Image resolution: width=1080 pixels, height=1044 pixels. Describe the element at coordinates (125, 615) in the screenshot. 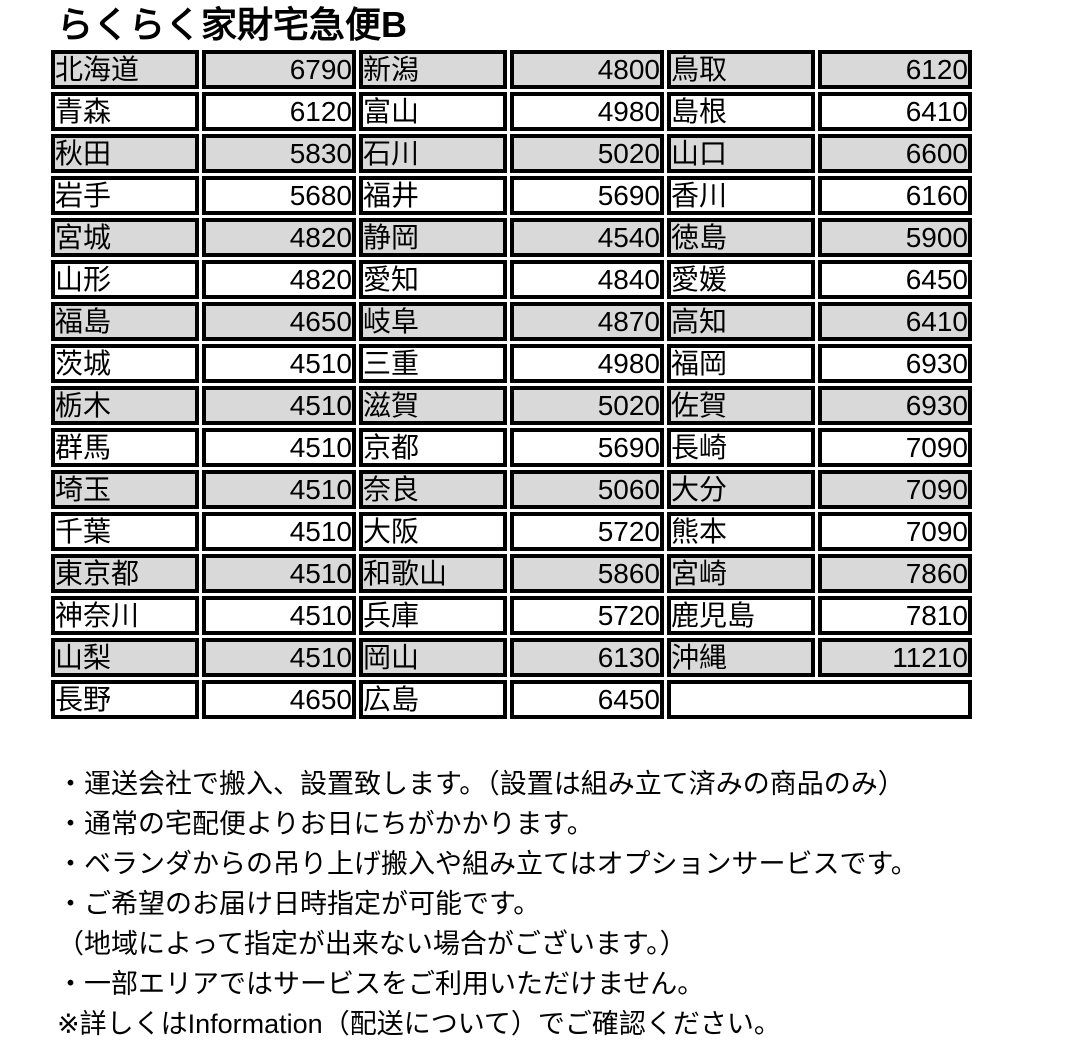

I see `region-cell: 神奈川` at that location.